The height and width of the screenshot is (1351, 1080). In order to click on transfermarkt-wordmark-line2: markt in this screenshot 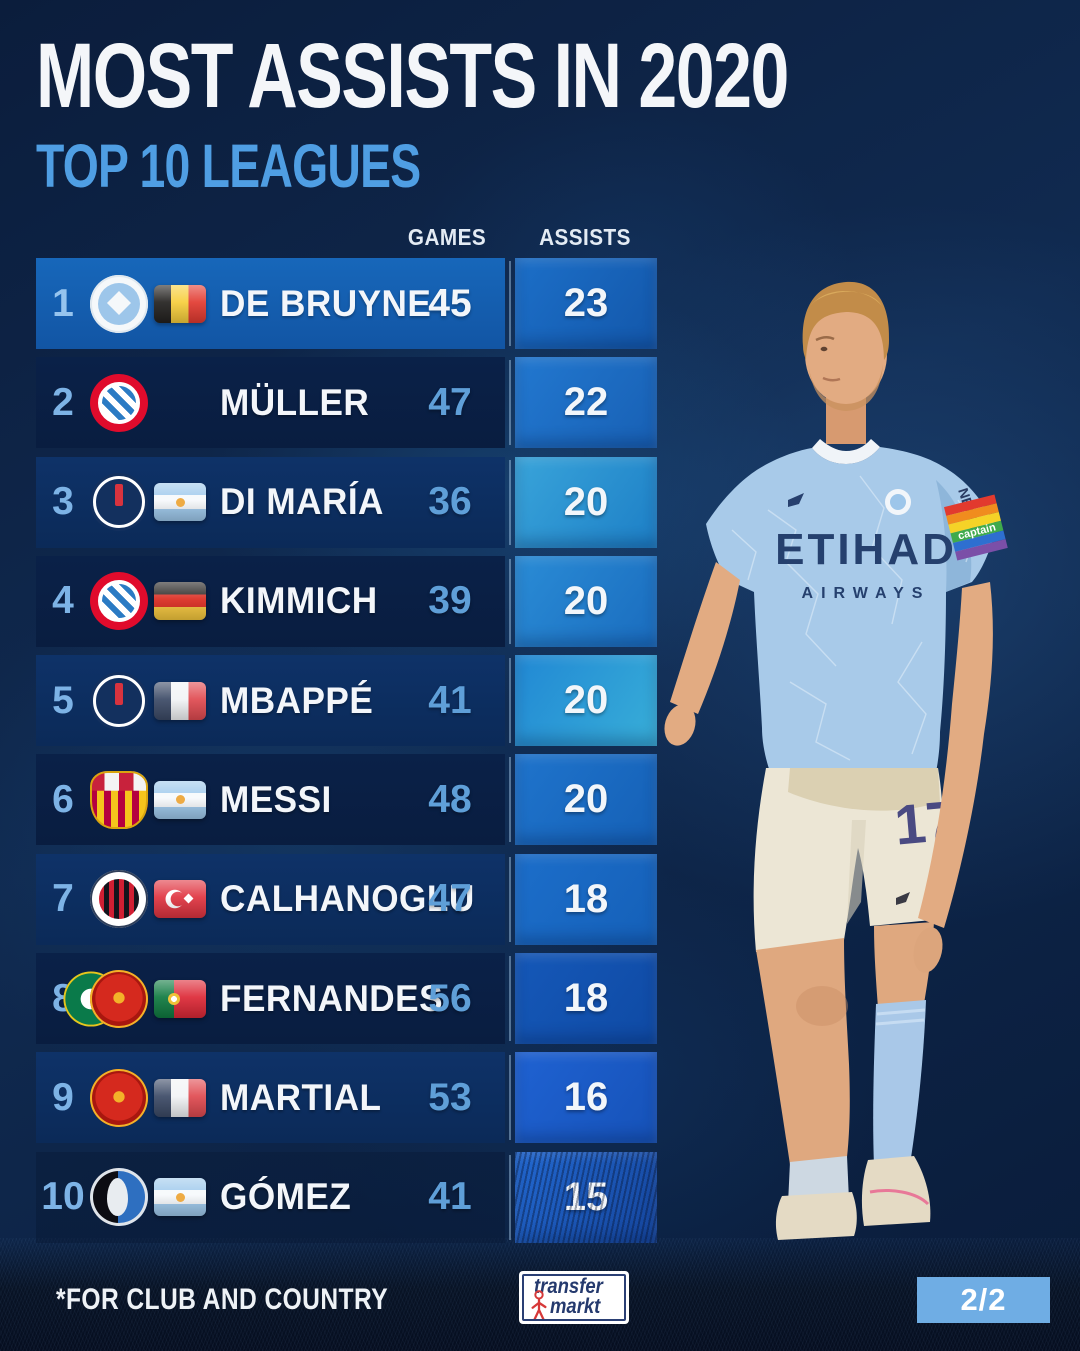, I will do `click(575, 1306)`.